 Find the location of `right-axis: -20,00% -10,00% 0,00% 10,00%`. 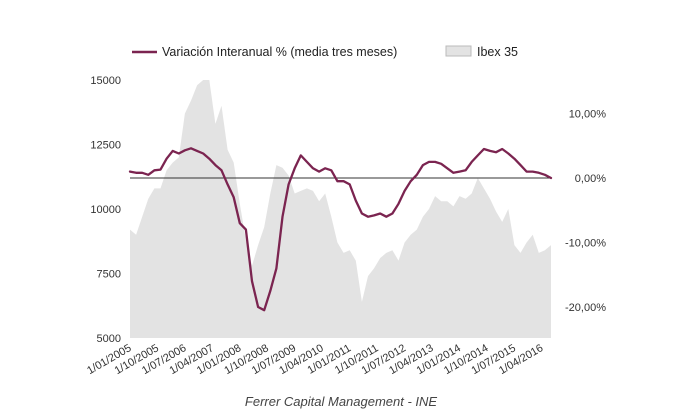

right-axis: -20,00% -10,00% 0,00% 10,00% is located at coordinates (585, 212).